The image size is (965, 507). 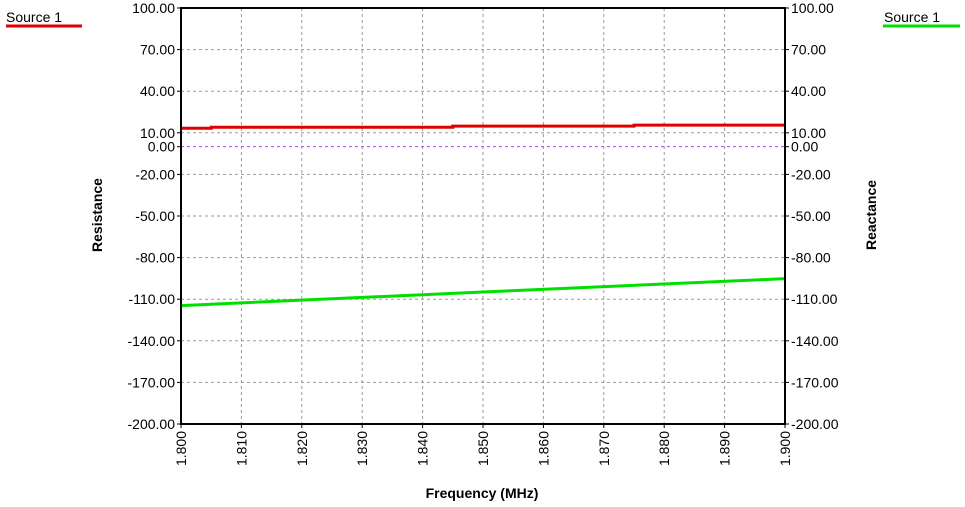 What do you see at coordinates (34, 17) in the screenshot?
I see `legend-left-label: Source 1` at bounding box center [34, 17].